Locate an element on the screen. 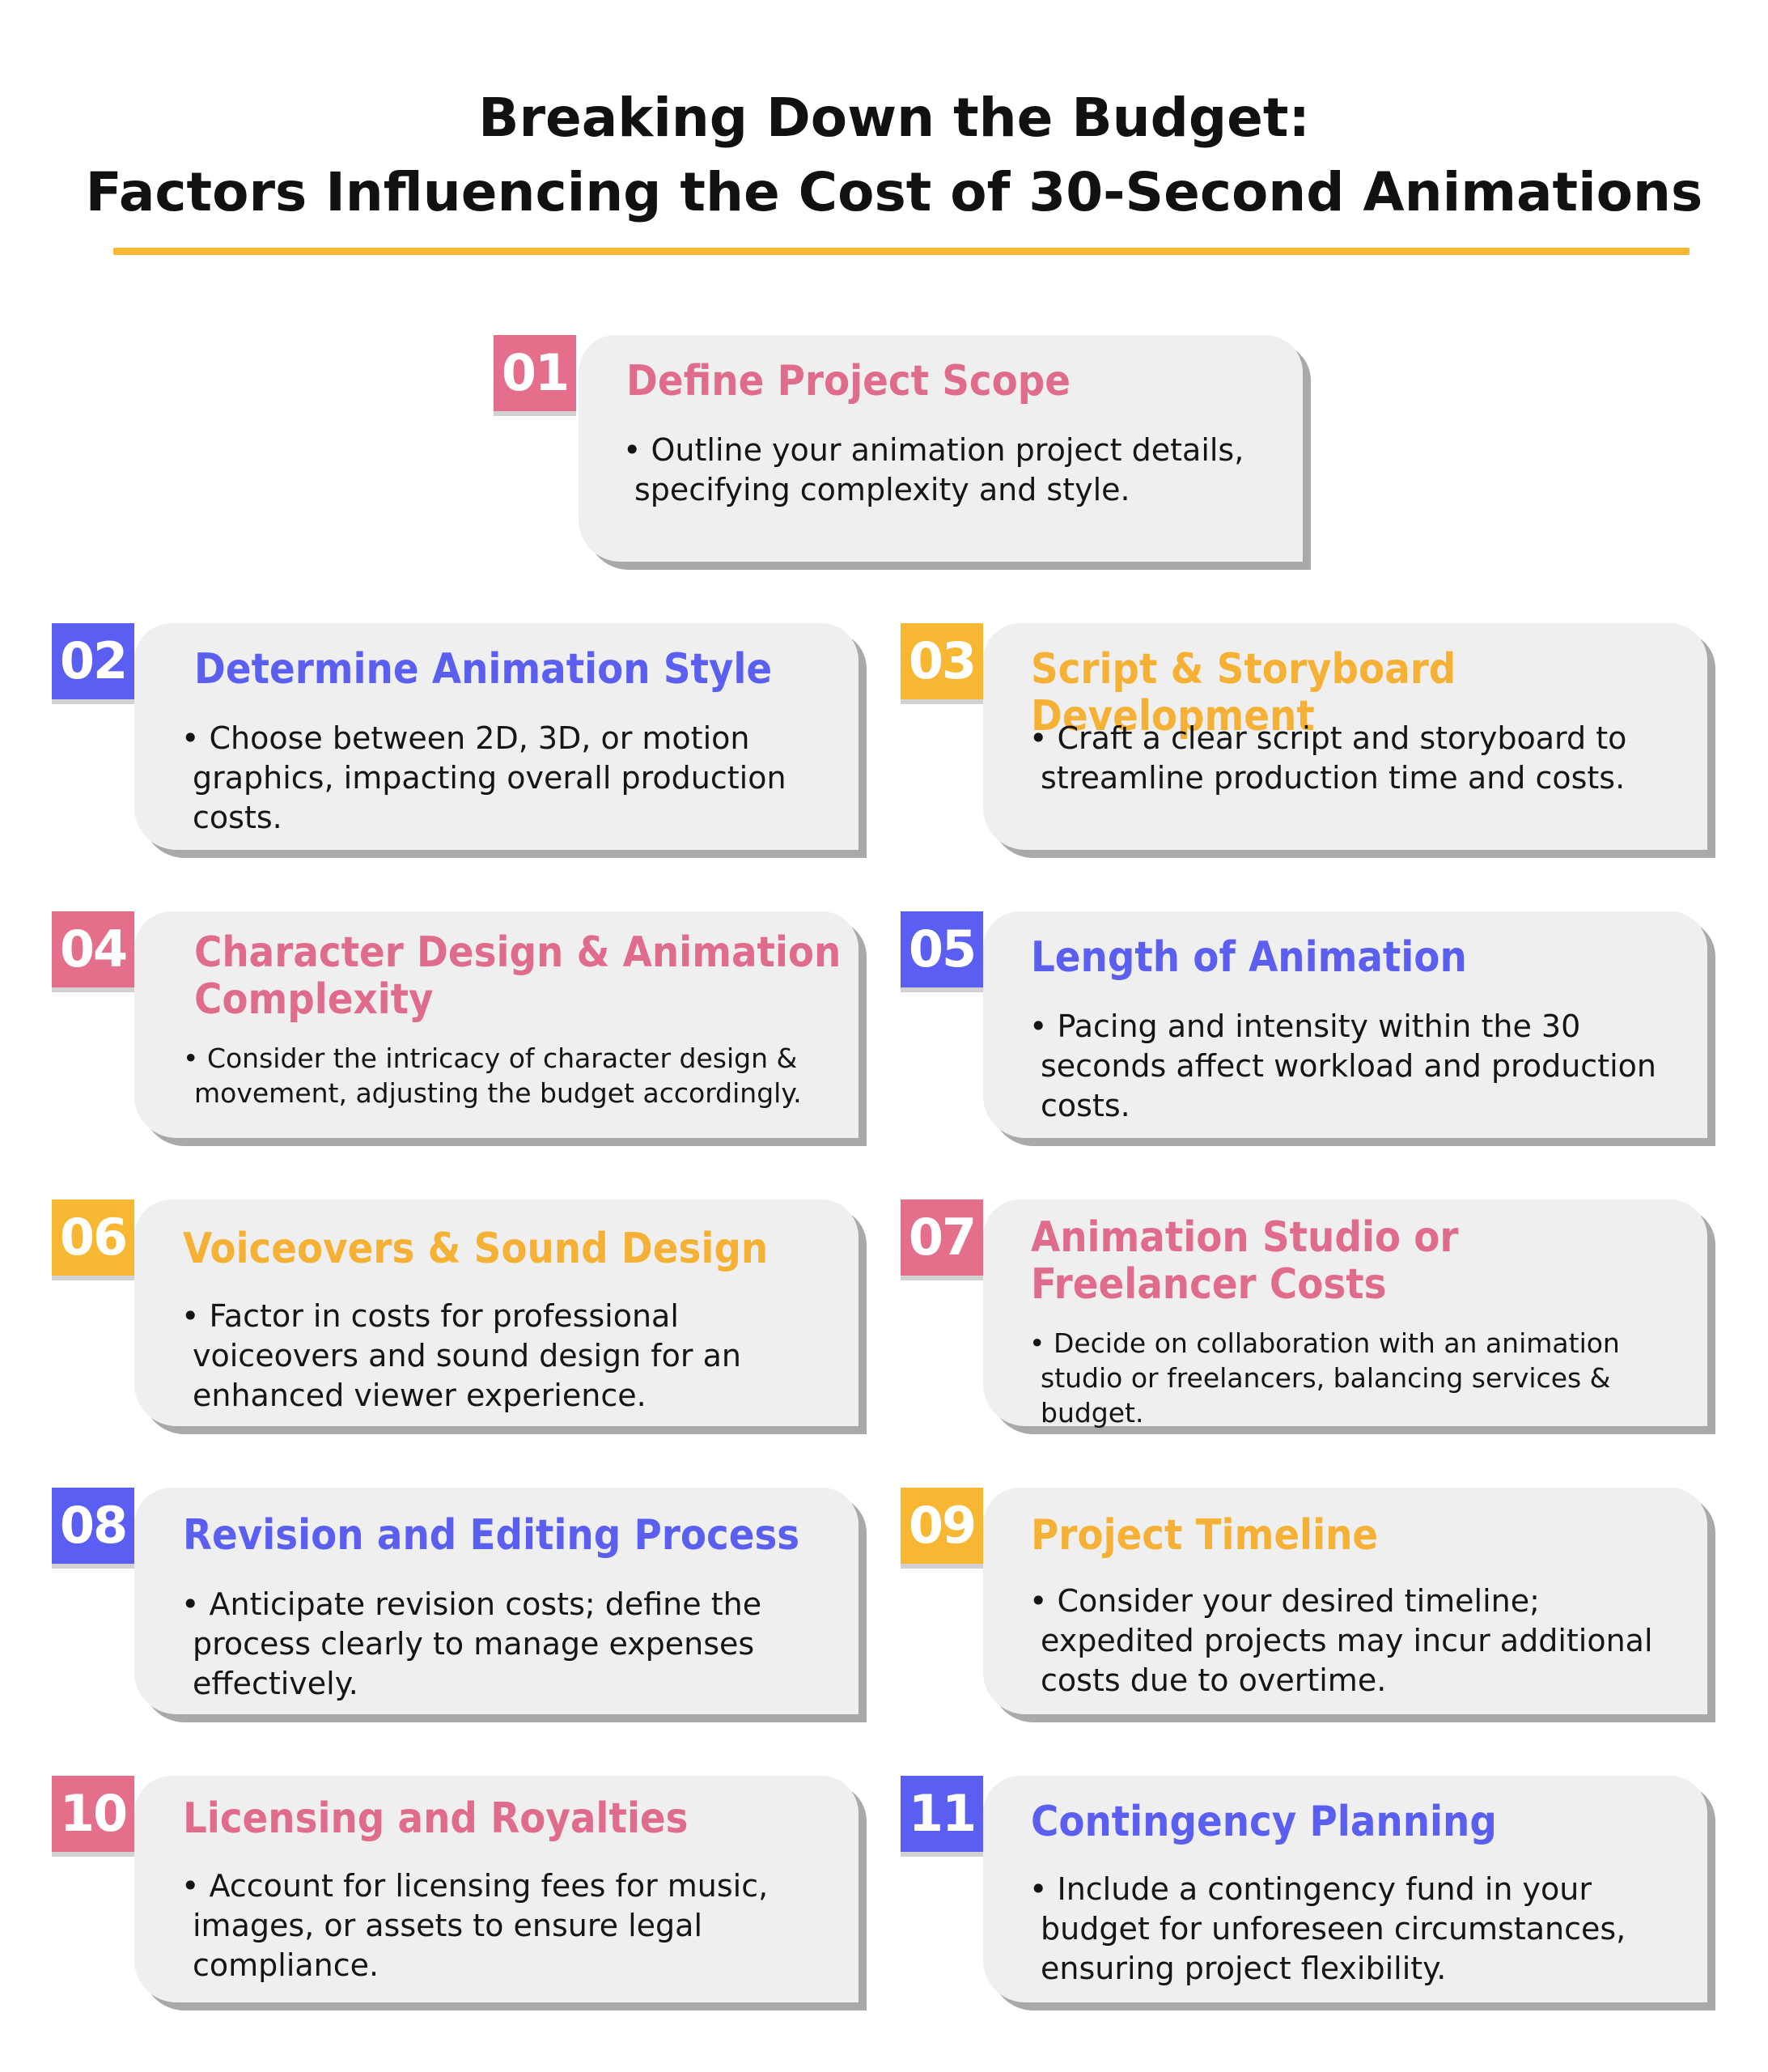 Image resolution: width=1768 pixels, height=2072 pixels. factor-number-badge: 02 is located at coordinates (93, 661).